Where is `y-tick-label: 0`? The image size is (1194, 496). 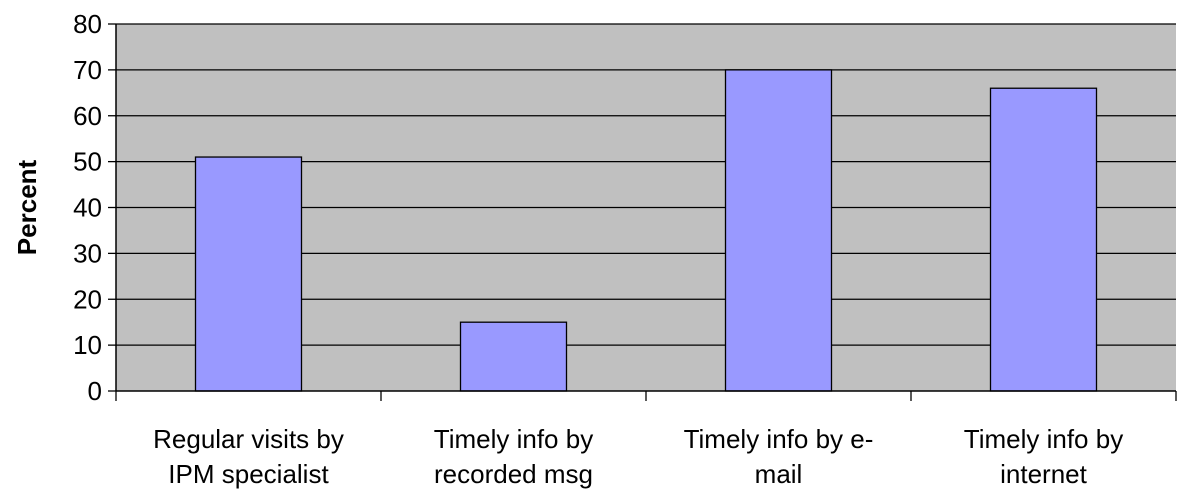
y-tick-label: 0 is located at coordinates (95, 391).